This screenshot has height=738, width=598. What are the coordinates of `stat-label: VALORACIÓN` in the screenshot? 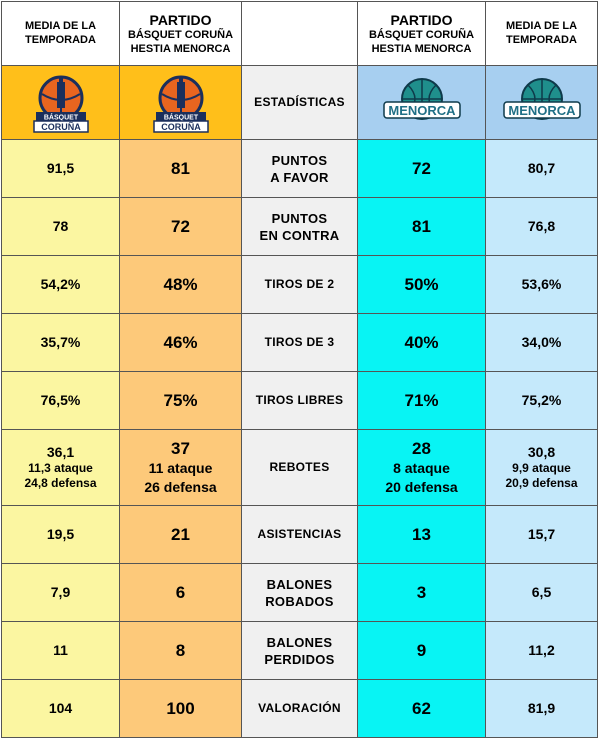 It's located at (299, 708).